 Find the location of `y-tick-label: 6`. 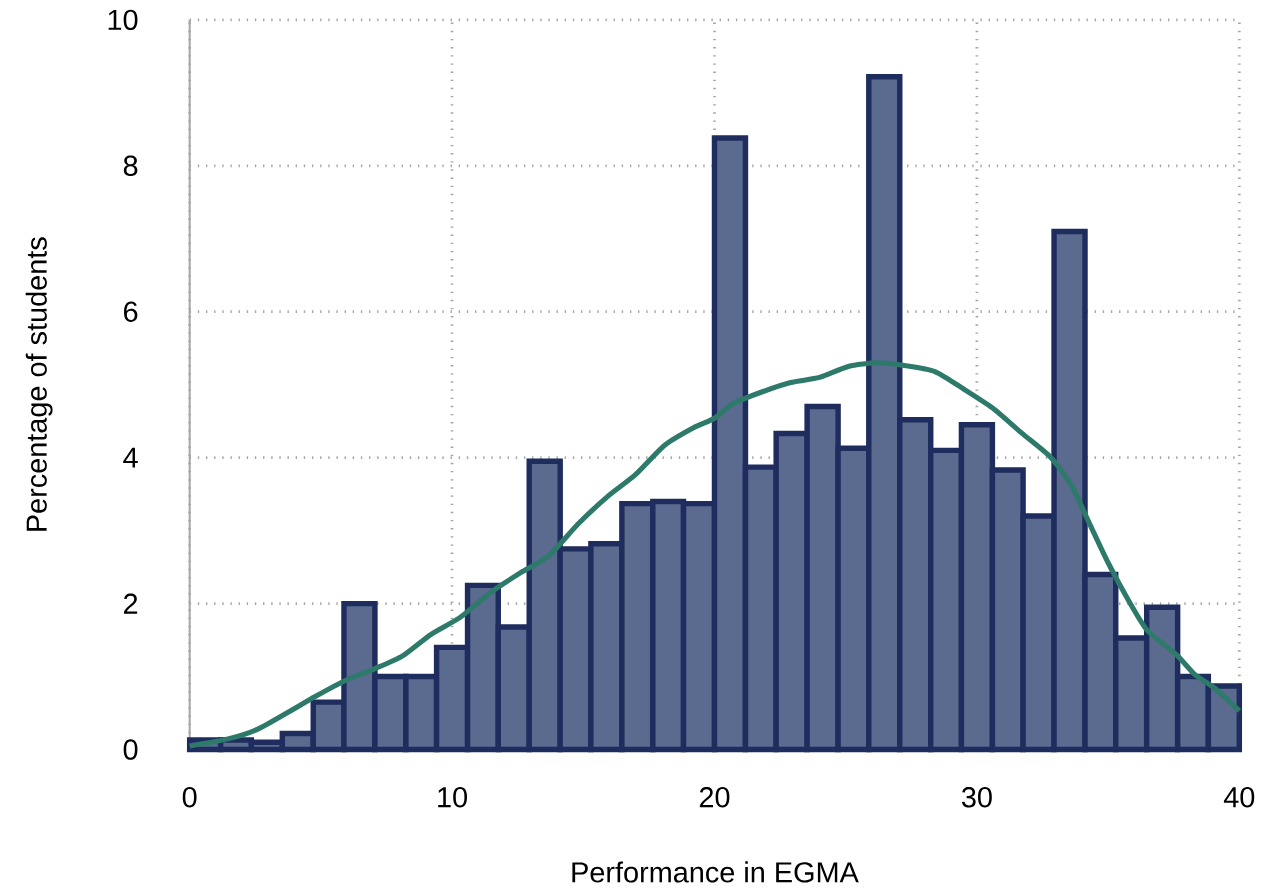

y-tick-label: 6 is located at coordinates (131, 311).